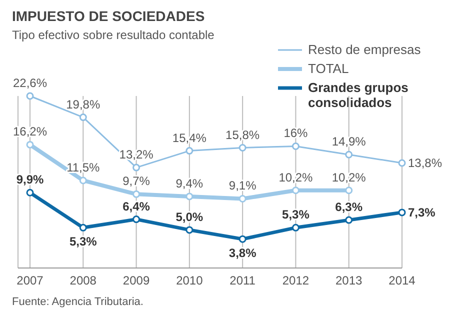 This screenshot has height=327, width=450. What do you see at coordinates (349, 281) in the screenshot?
I see `x-tick-label: 2013` at bounding box center [349, 281].